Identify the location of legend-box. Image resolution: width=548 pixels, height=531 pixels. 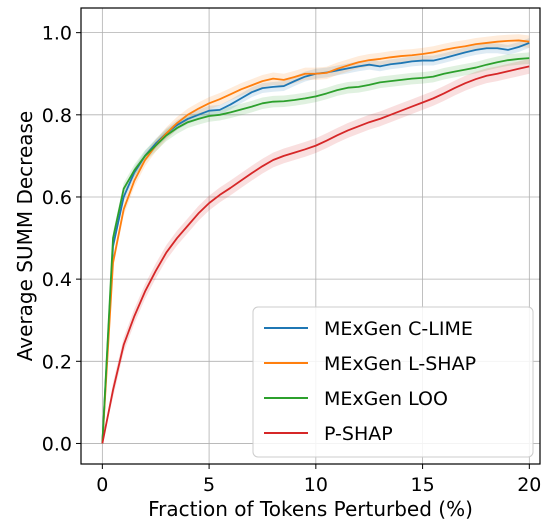
(393, 382).